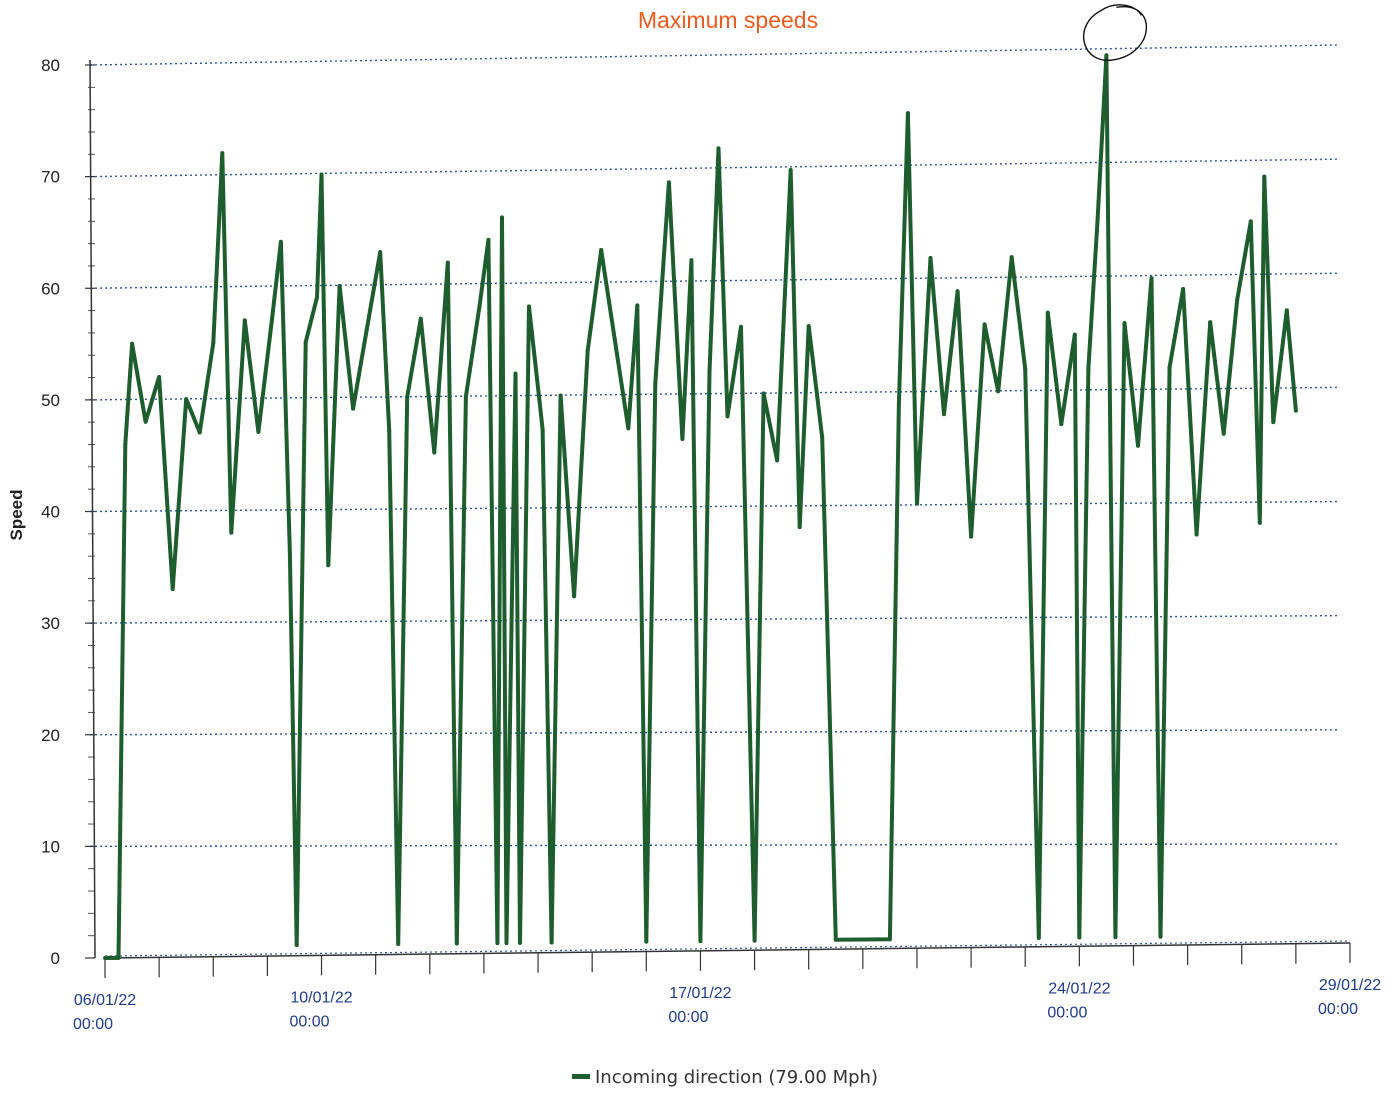  Describe the element at coordinates (50, 177) in the screenshot. I see `y-tick-label: 70` at that location.